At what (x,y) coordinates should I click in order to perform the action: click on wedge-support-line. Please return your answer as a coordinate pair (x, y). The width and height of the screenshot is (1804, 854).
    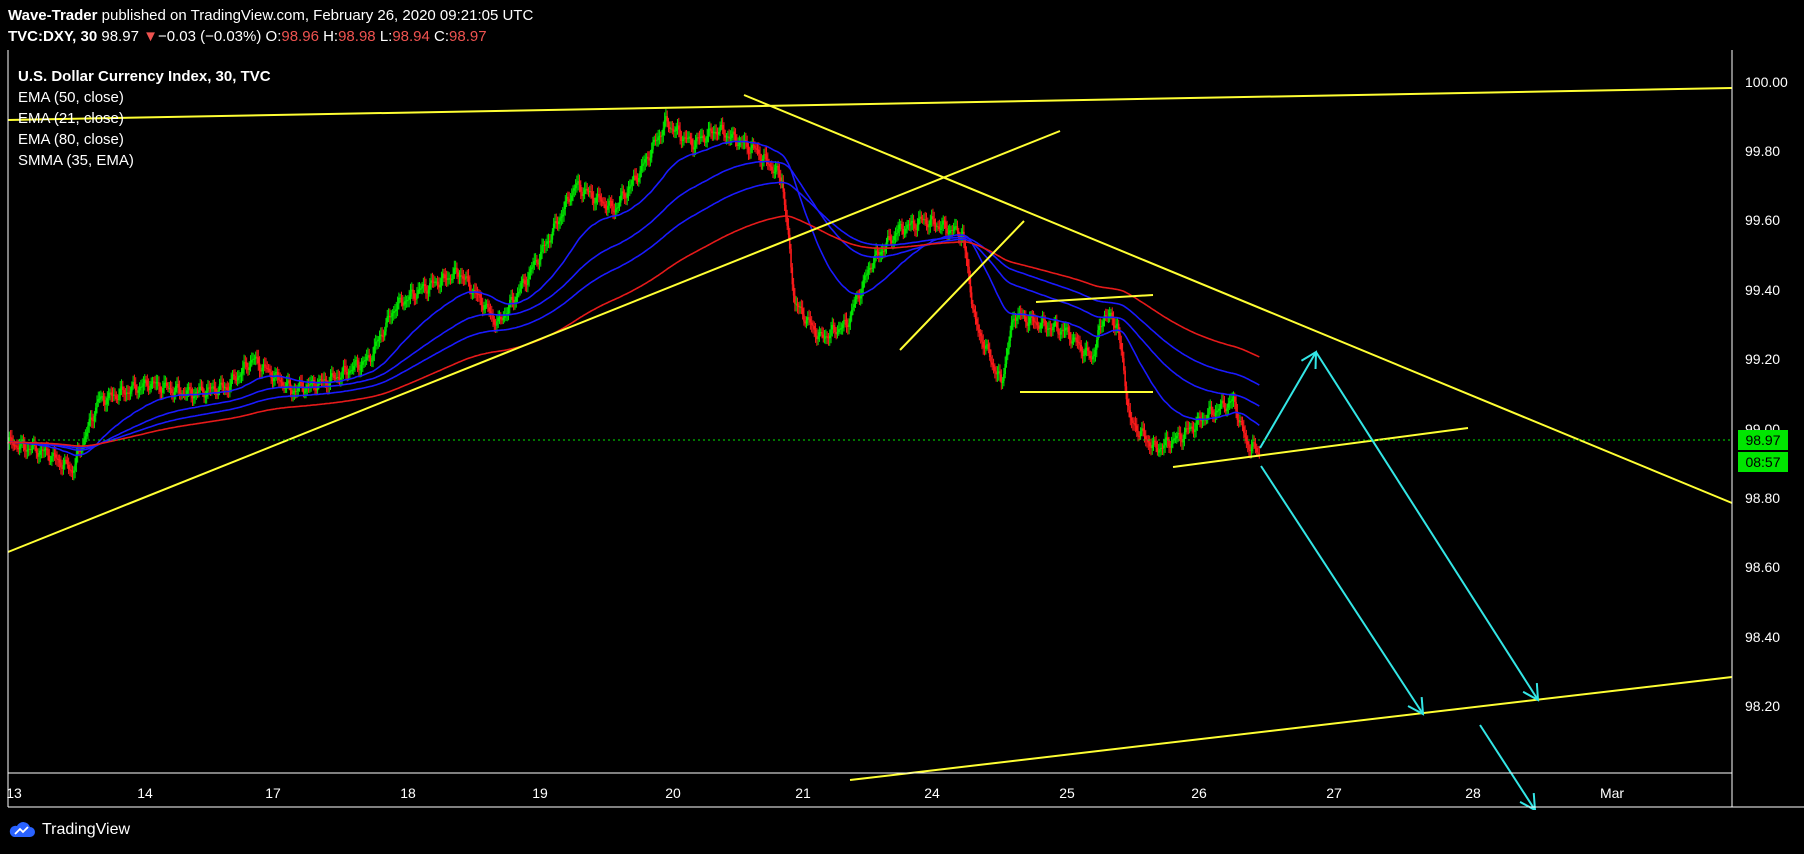
    Looking at the image, I should click on (1320, 447).